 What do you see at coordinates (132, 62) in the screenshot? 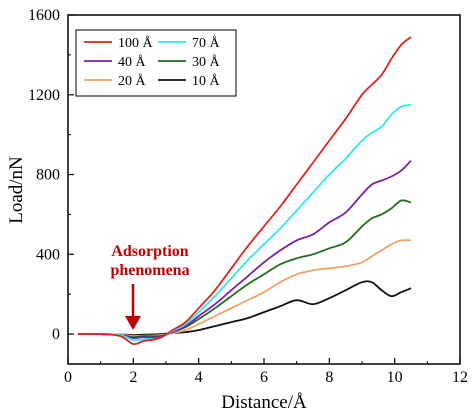
I see `legend-label-40: 40 Å` at bounding box center [132, 62].